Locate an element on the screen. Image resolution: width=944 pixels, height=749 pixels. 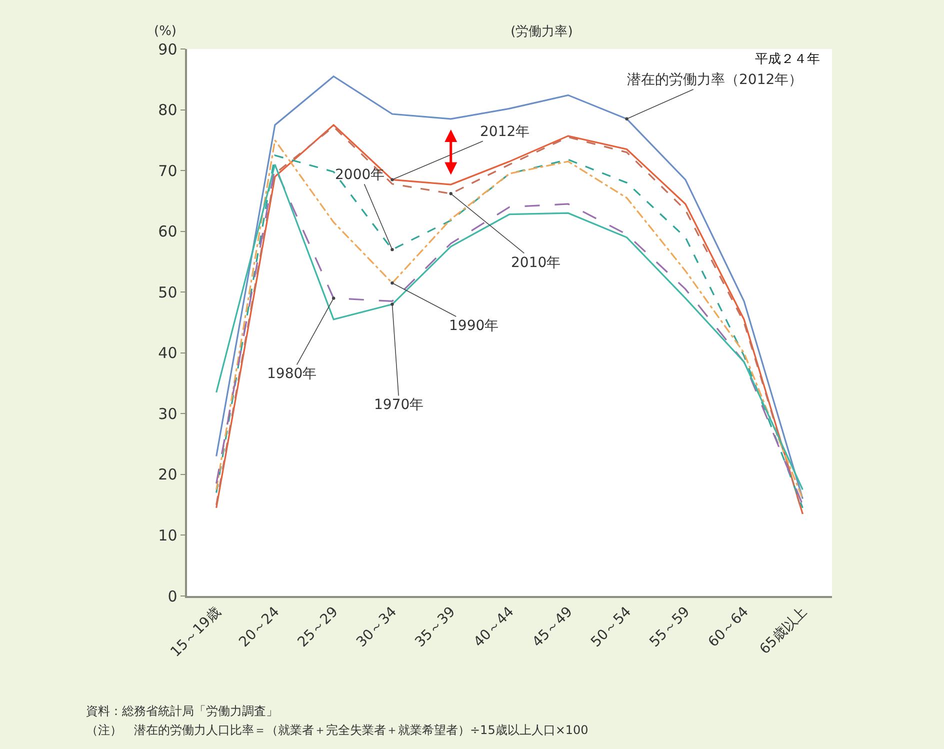
x-tick-label: 15～19歳 is located at coordinates (196, 632).